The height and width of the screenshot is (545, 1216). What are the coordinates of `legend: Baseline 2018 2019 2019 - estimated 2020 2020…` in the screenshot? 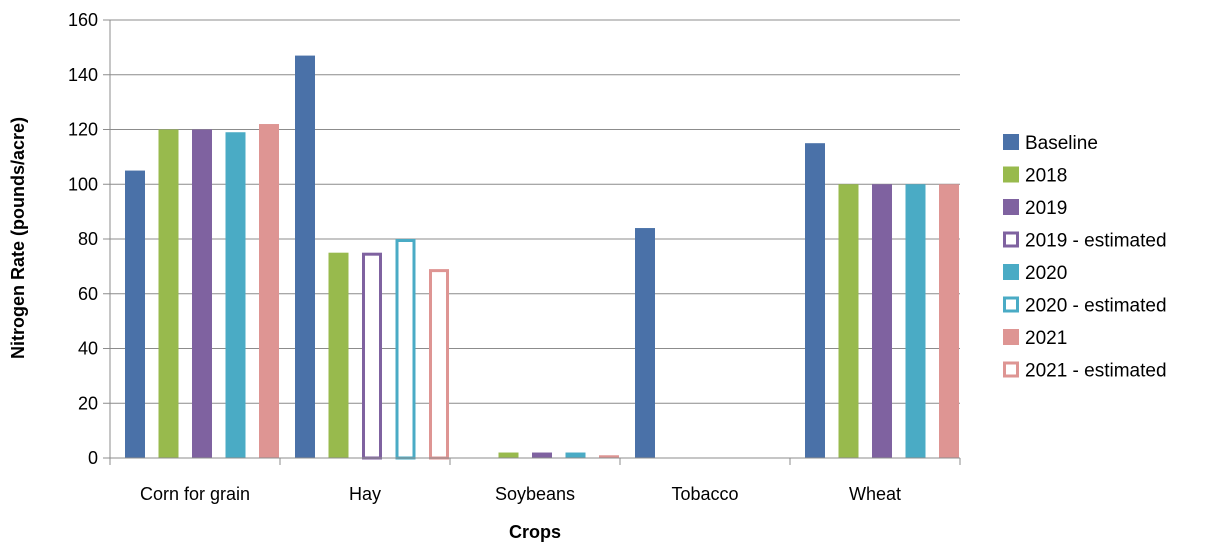 It's located at (1085, 257).